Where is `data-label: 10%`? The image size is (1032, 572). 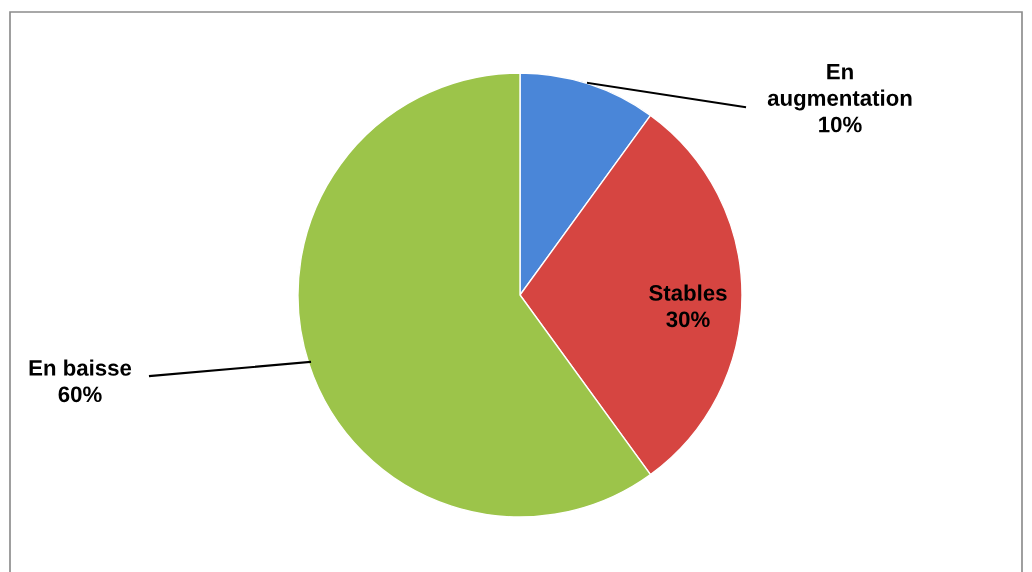 data-label: 10% is located at coordinates (840, 124).